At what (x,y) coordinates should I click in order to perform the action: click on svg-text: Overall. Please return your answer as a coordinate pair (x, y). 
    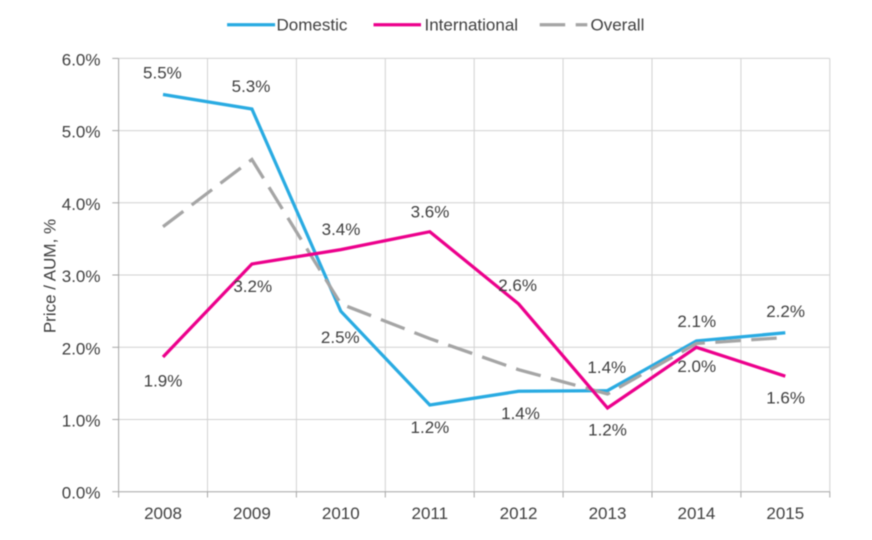
    Looking at the image, I should click on (618, 25).